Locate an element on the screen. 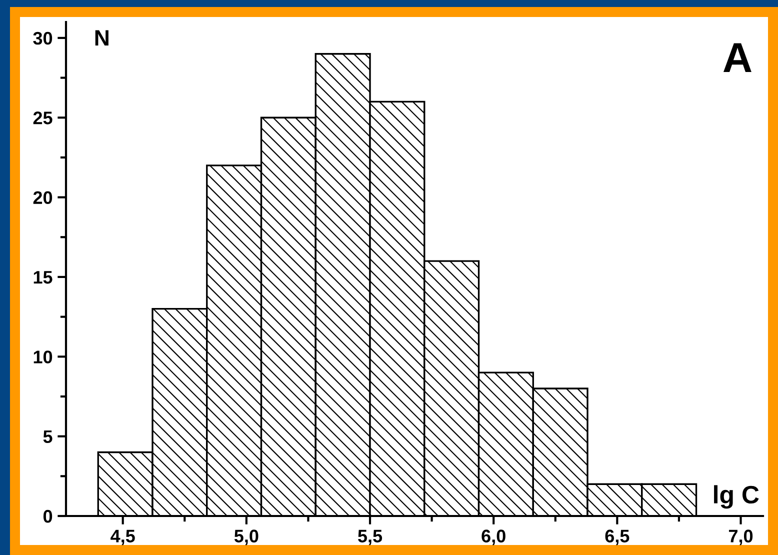  annotation: A is located at coordinates (737, 57).